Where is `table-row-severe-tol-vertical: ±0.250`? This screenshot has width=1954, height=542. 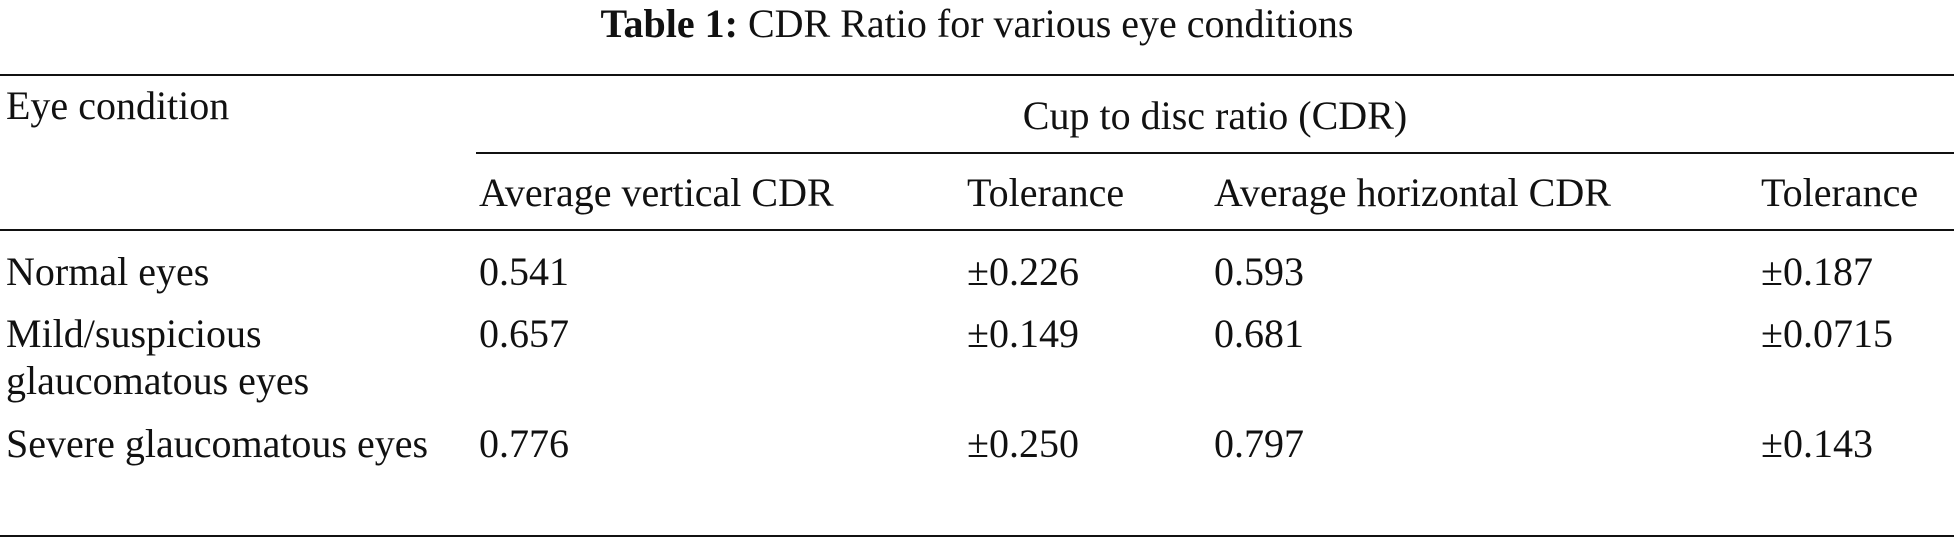 table-row-severe-tol-vertical: ±0.250 is located at coordinates (1023, 443).